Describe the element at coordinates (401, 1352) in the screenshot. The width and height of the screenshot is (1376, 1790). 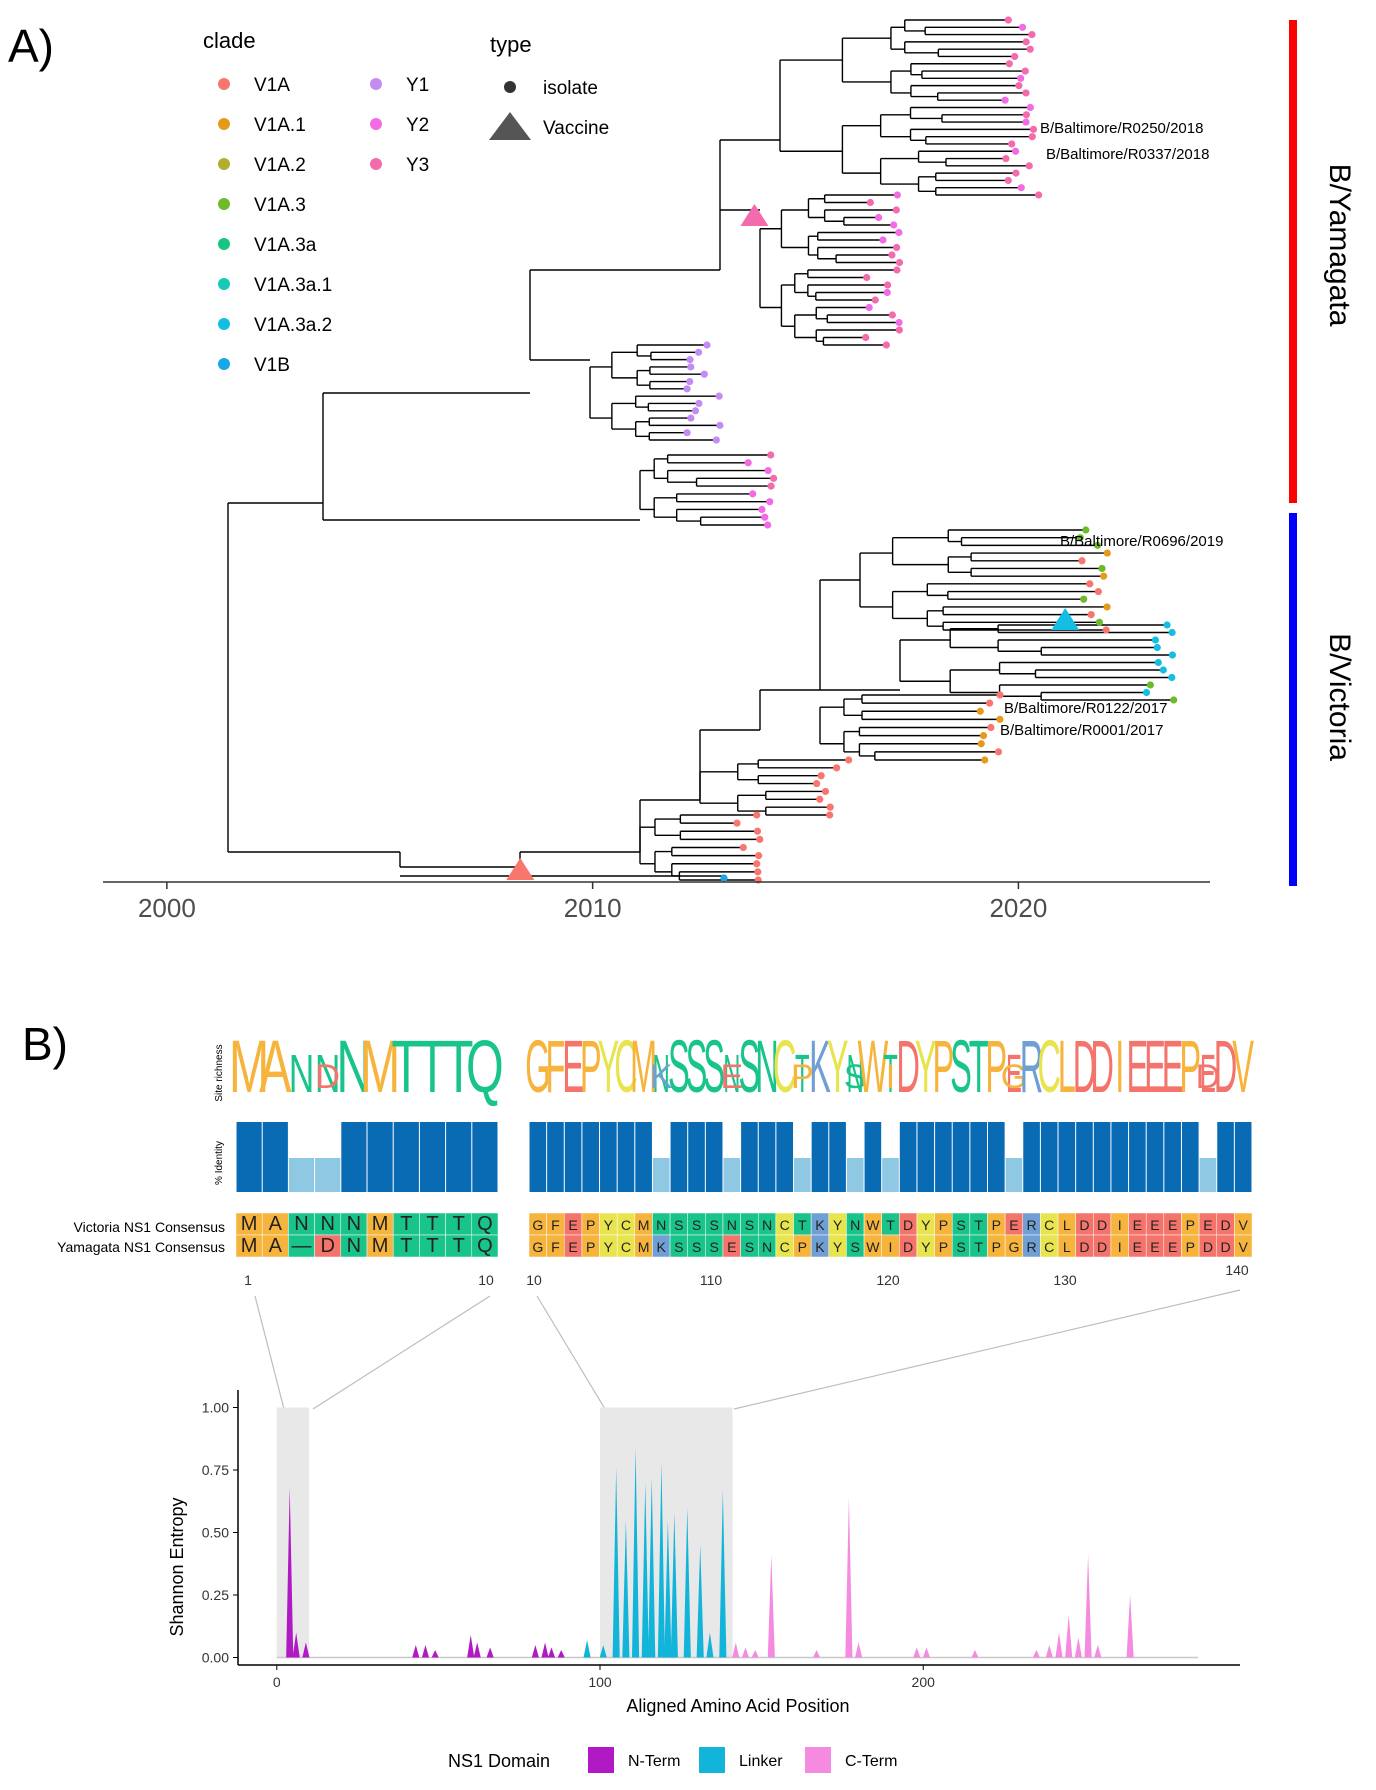
I see `connector-left-b` at that location.